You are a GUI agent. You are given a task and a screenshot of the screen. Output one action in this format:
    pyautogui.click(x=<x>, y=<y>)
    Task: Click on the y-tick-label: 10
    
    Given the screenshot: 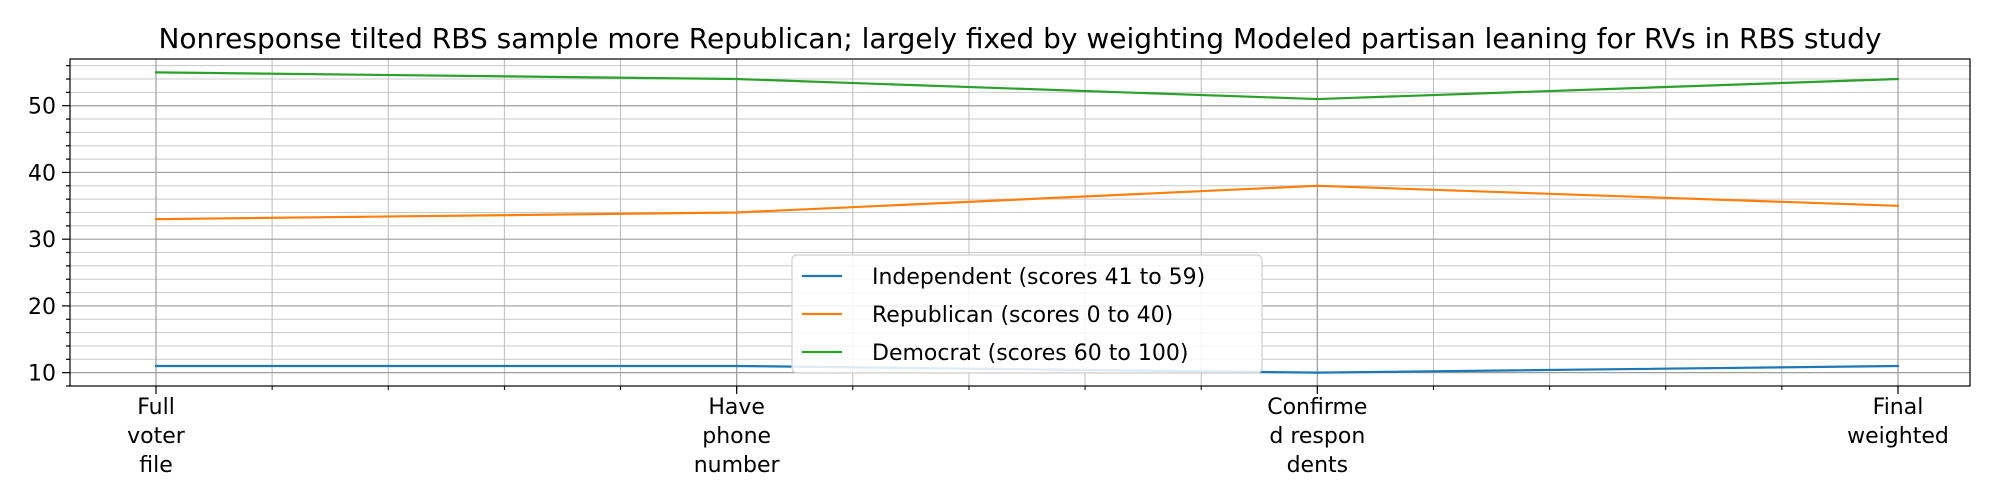 What is the action you would take?
    pyautogui.click(x=42, y=374)
    